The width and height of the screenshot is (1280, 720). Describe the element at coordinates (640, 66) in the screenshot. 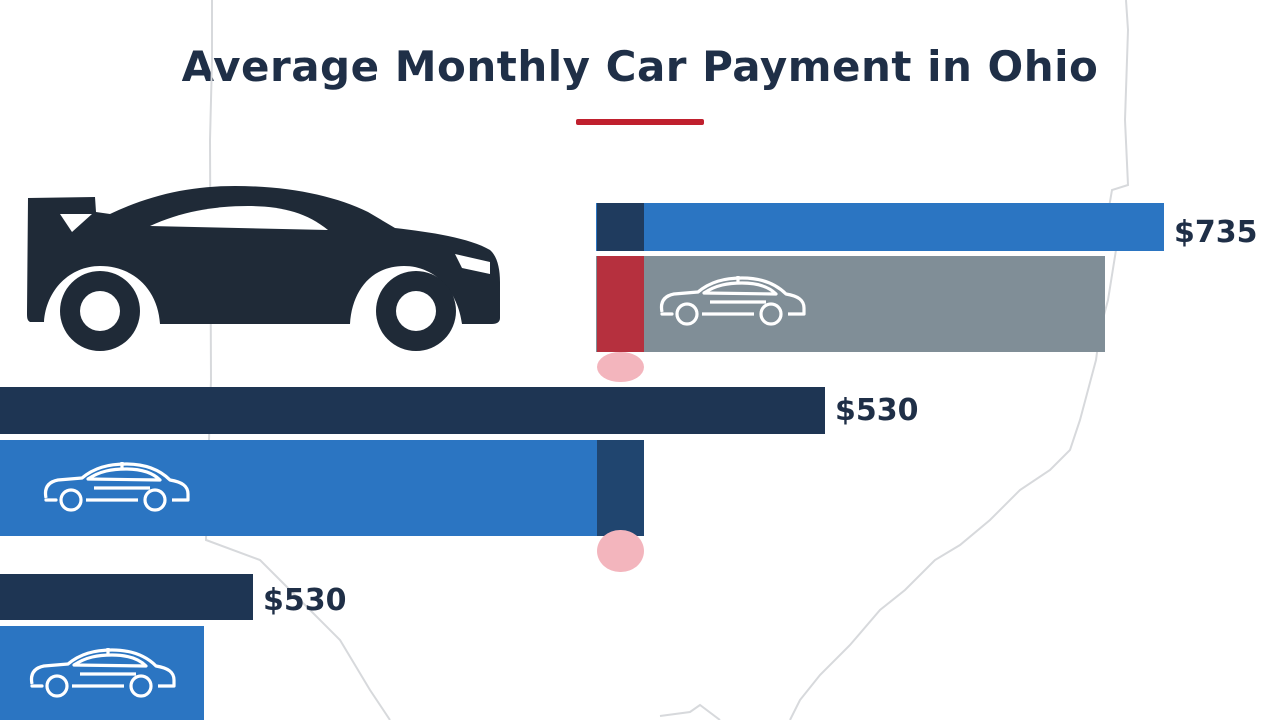

I see `chart-title: Average Monthly Car Payment in Ohio` at that location.